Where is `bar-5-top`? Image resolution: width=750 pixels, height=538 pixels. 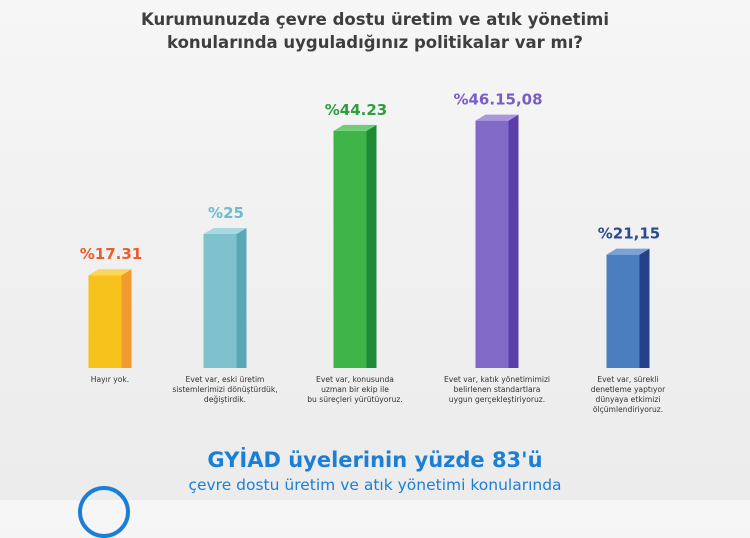 bar-5-top is located at coordinates (628, 251).